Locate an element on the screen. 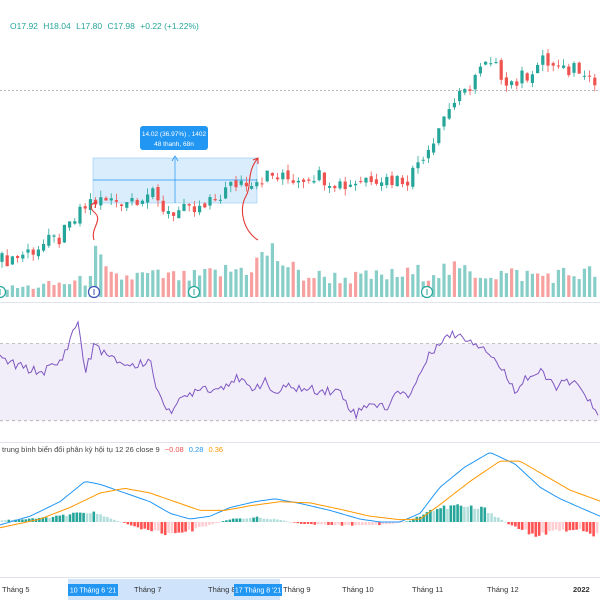  measure-arrow-head is located at coordinates (175, 158).